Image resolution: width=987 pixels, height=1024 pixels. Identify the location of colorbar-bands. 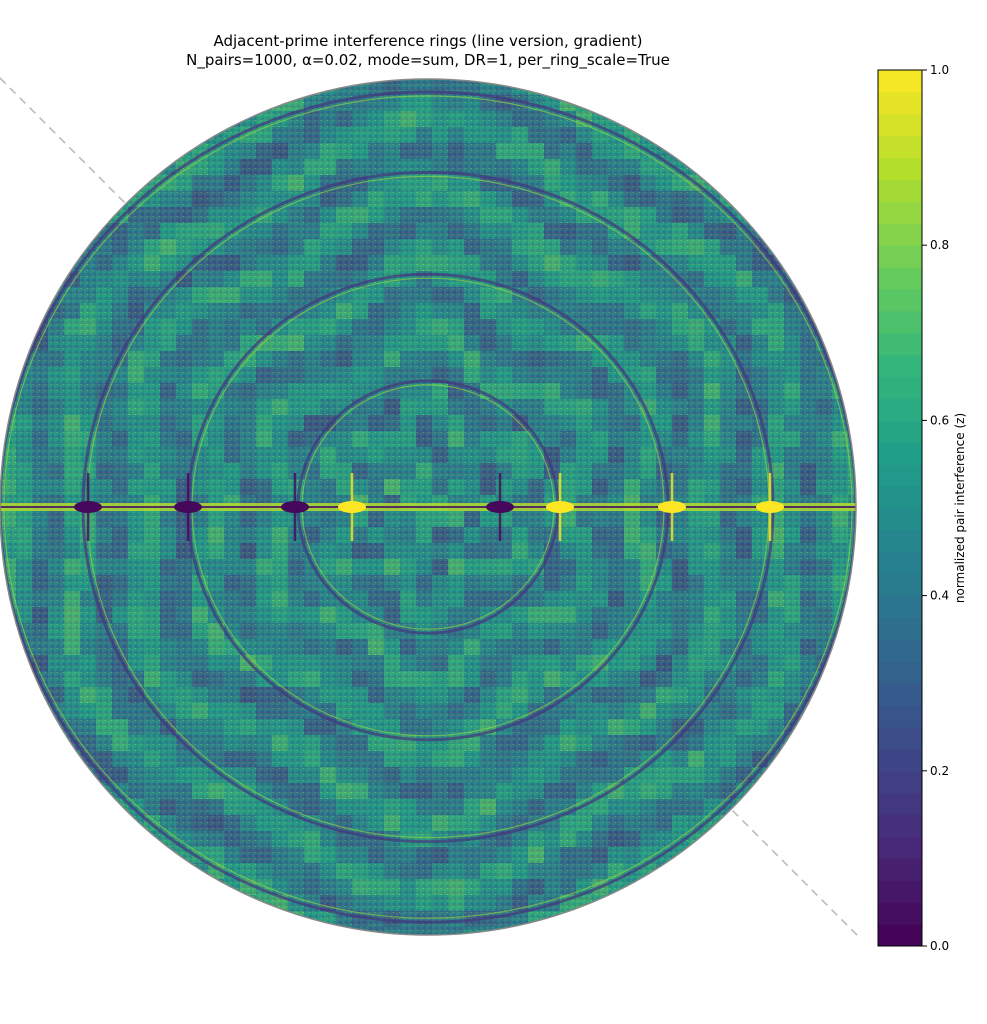
(900, 508).